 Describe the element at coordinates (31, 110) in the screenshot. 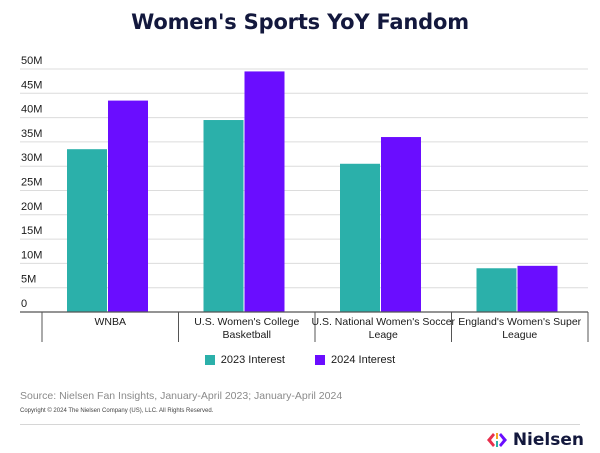

I see `y-tick-label: 40M` at that location.